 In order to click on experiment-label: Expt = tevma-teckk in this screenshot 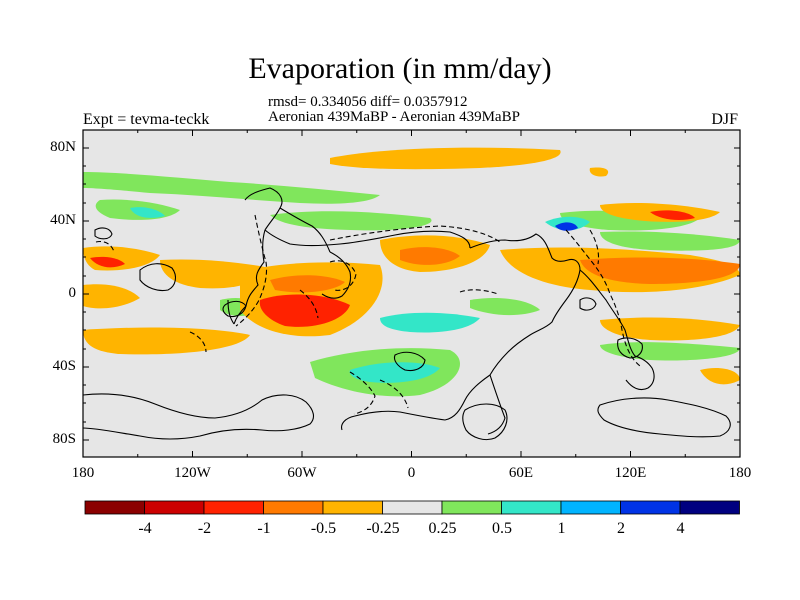, I will do `click(146, 119)`.